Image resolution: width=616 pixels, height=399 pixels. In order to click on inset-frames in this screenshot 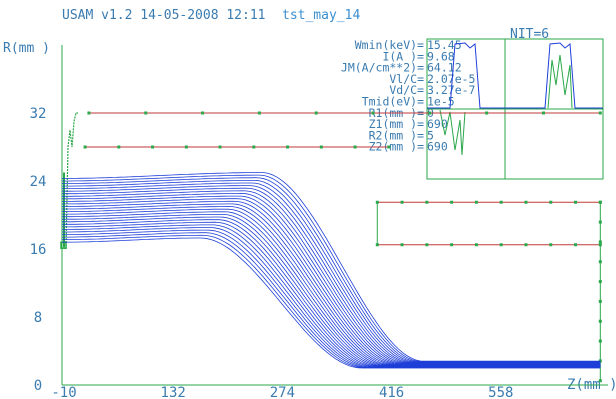, I will do `click(515, 109)`.